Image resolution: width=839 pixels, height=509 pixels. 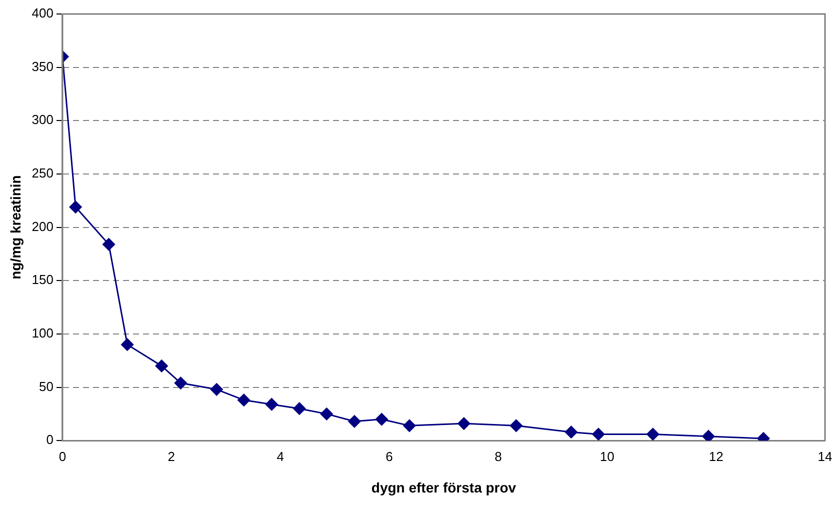 What do you see at coordinates (43, 226) in the screenshot?
I see `y-tick-label: 200` at bounding box center [43, 226].